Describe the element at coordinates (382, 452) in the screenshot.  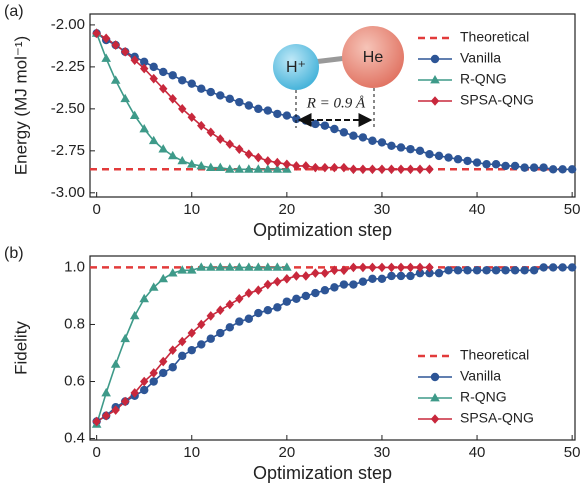
I see `x-tick-label: 30` at that location.